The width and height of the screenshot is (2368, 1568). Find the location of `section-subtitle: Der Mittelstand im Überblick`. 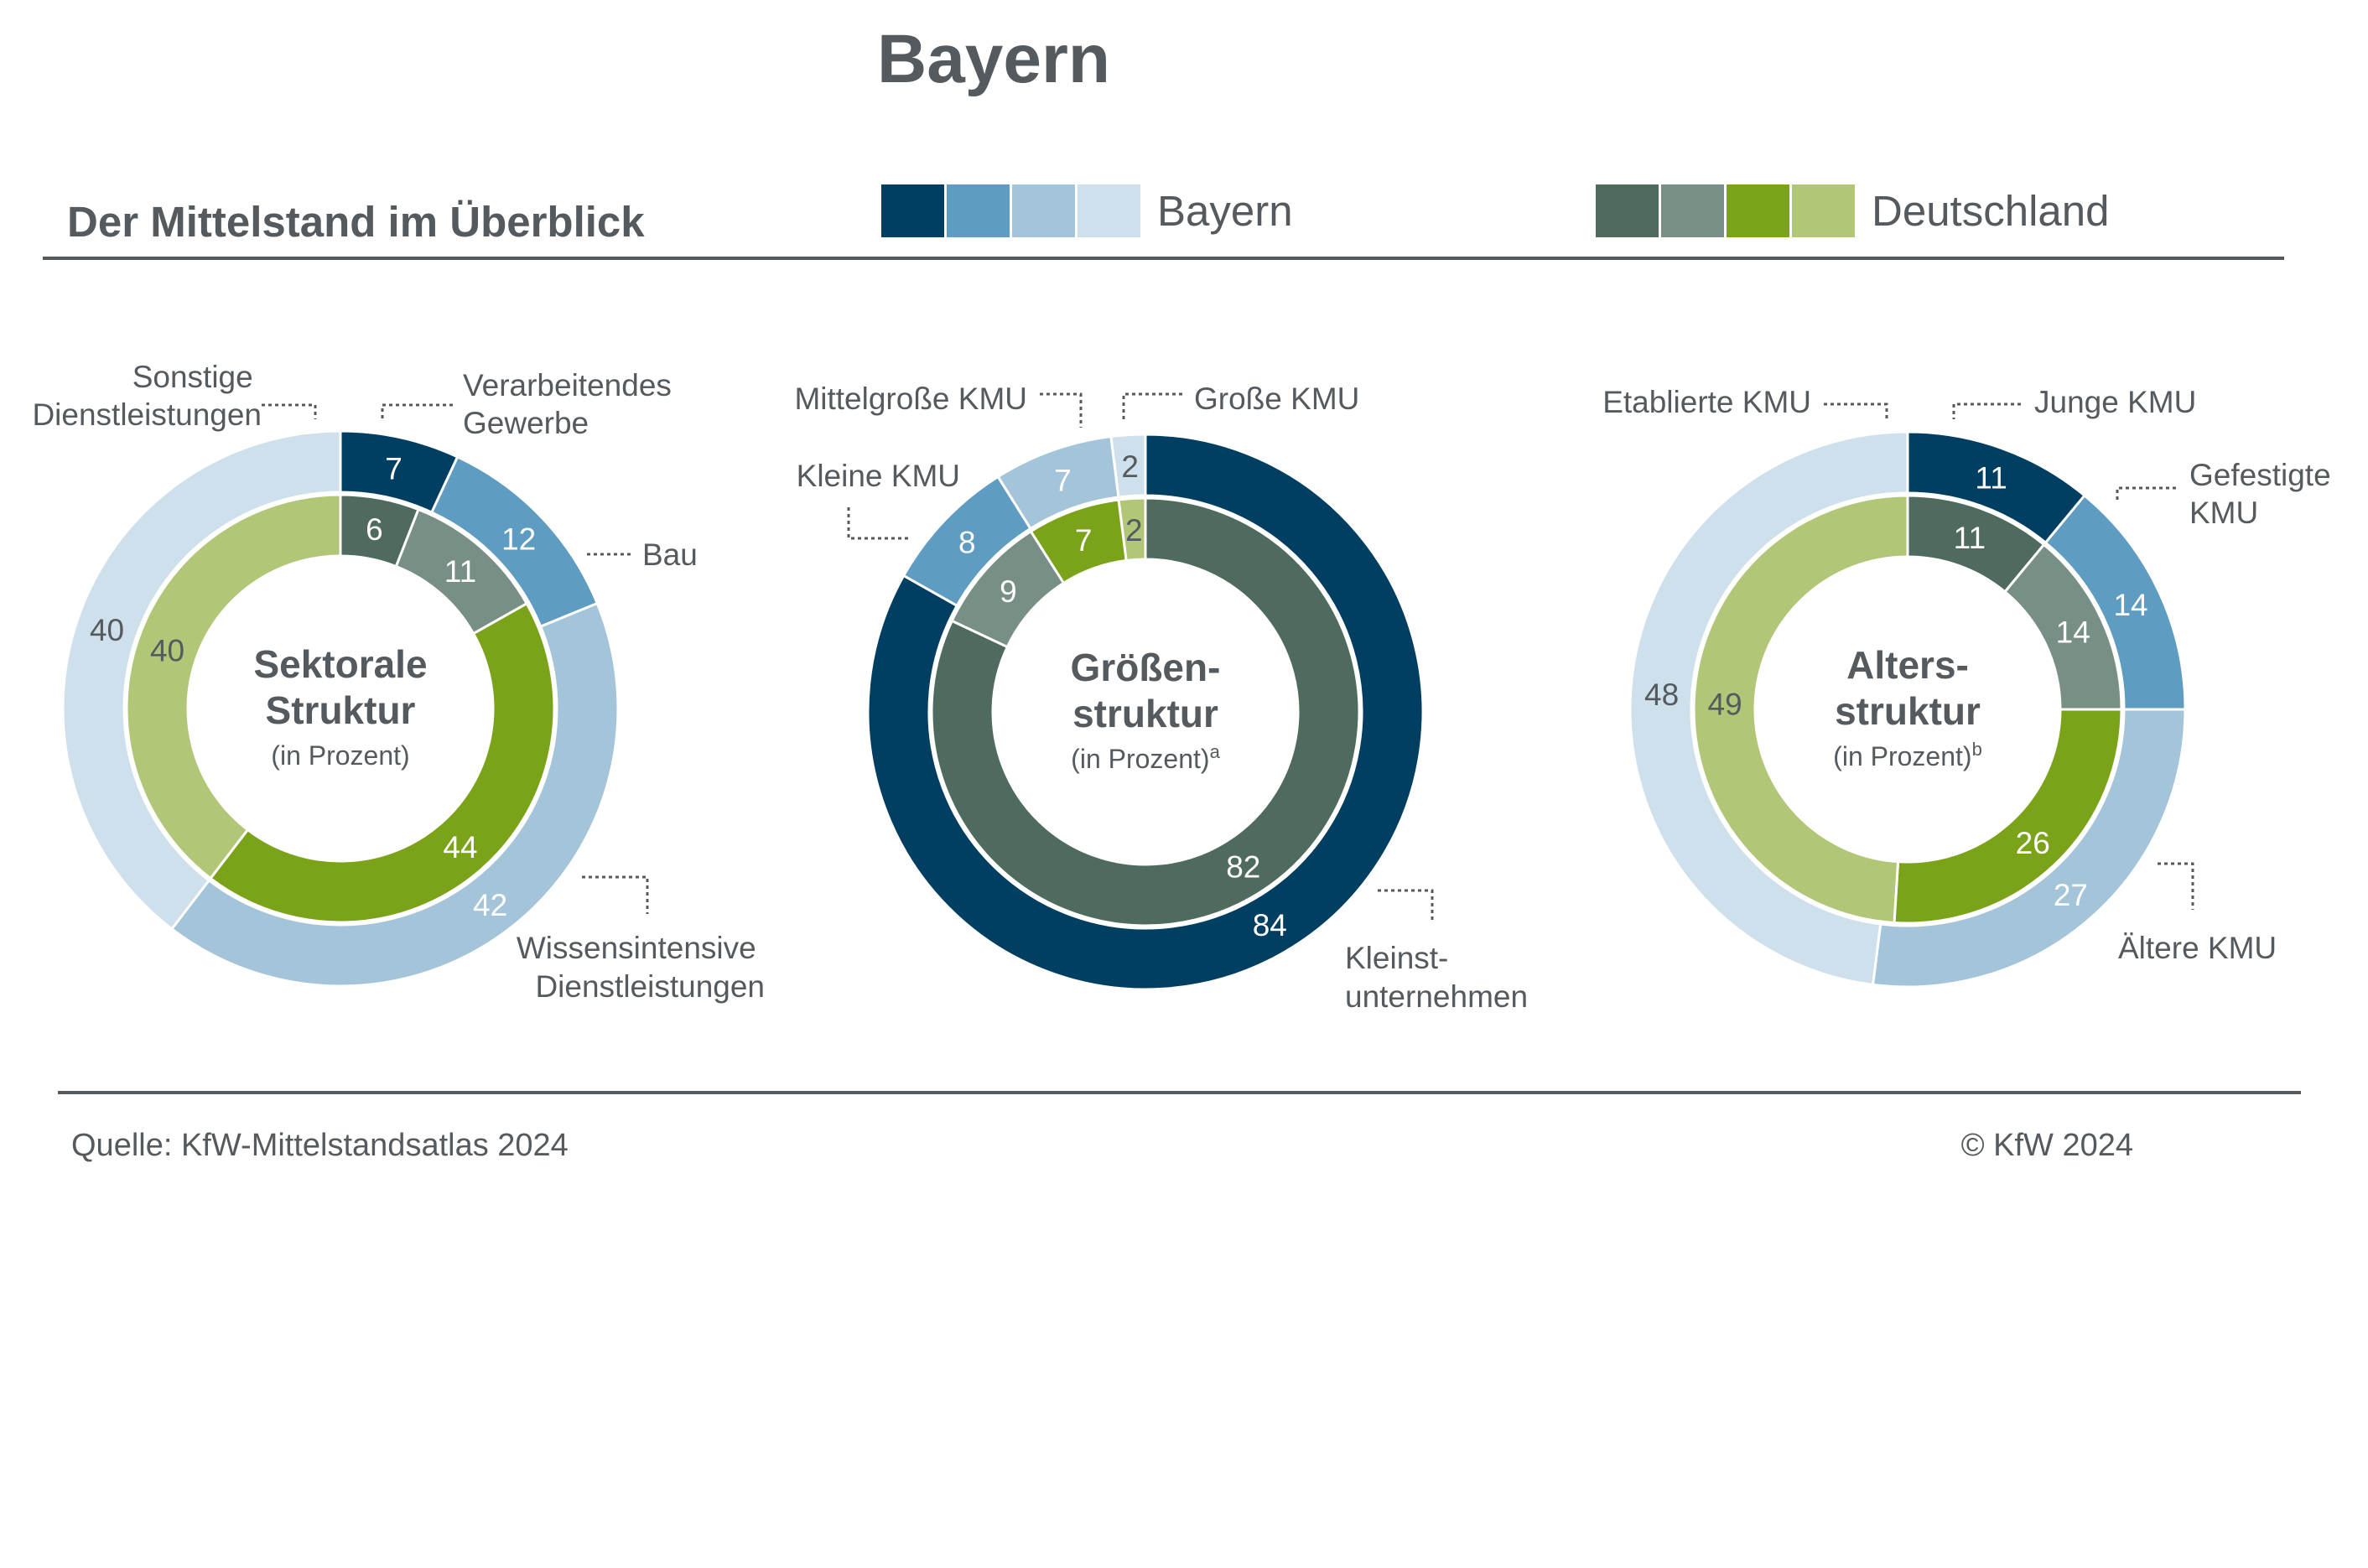

section-subtitle: Der Mittelstand im Überblick is located at coordinates (356, 222).